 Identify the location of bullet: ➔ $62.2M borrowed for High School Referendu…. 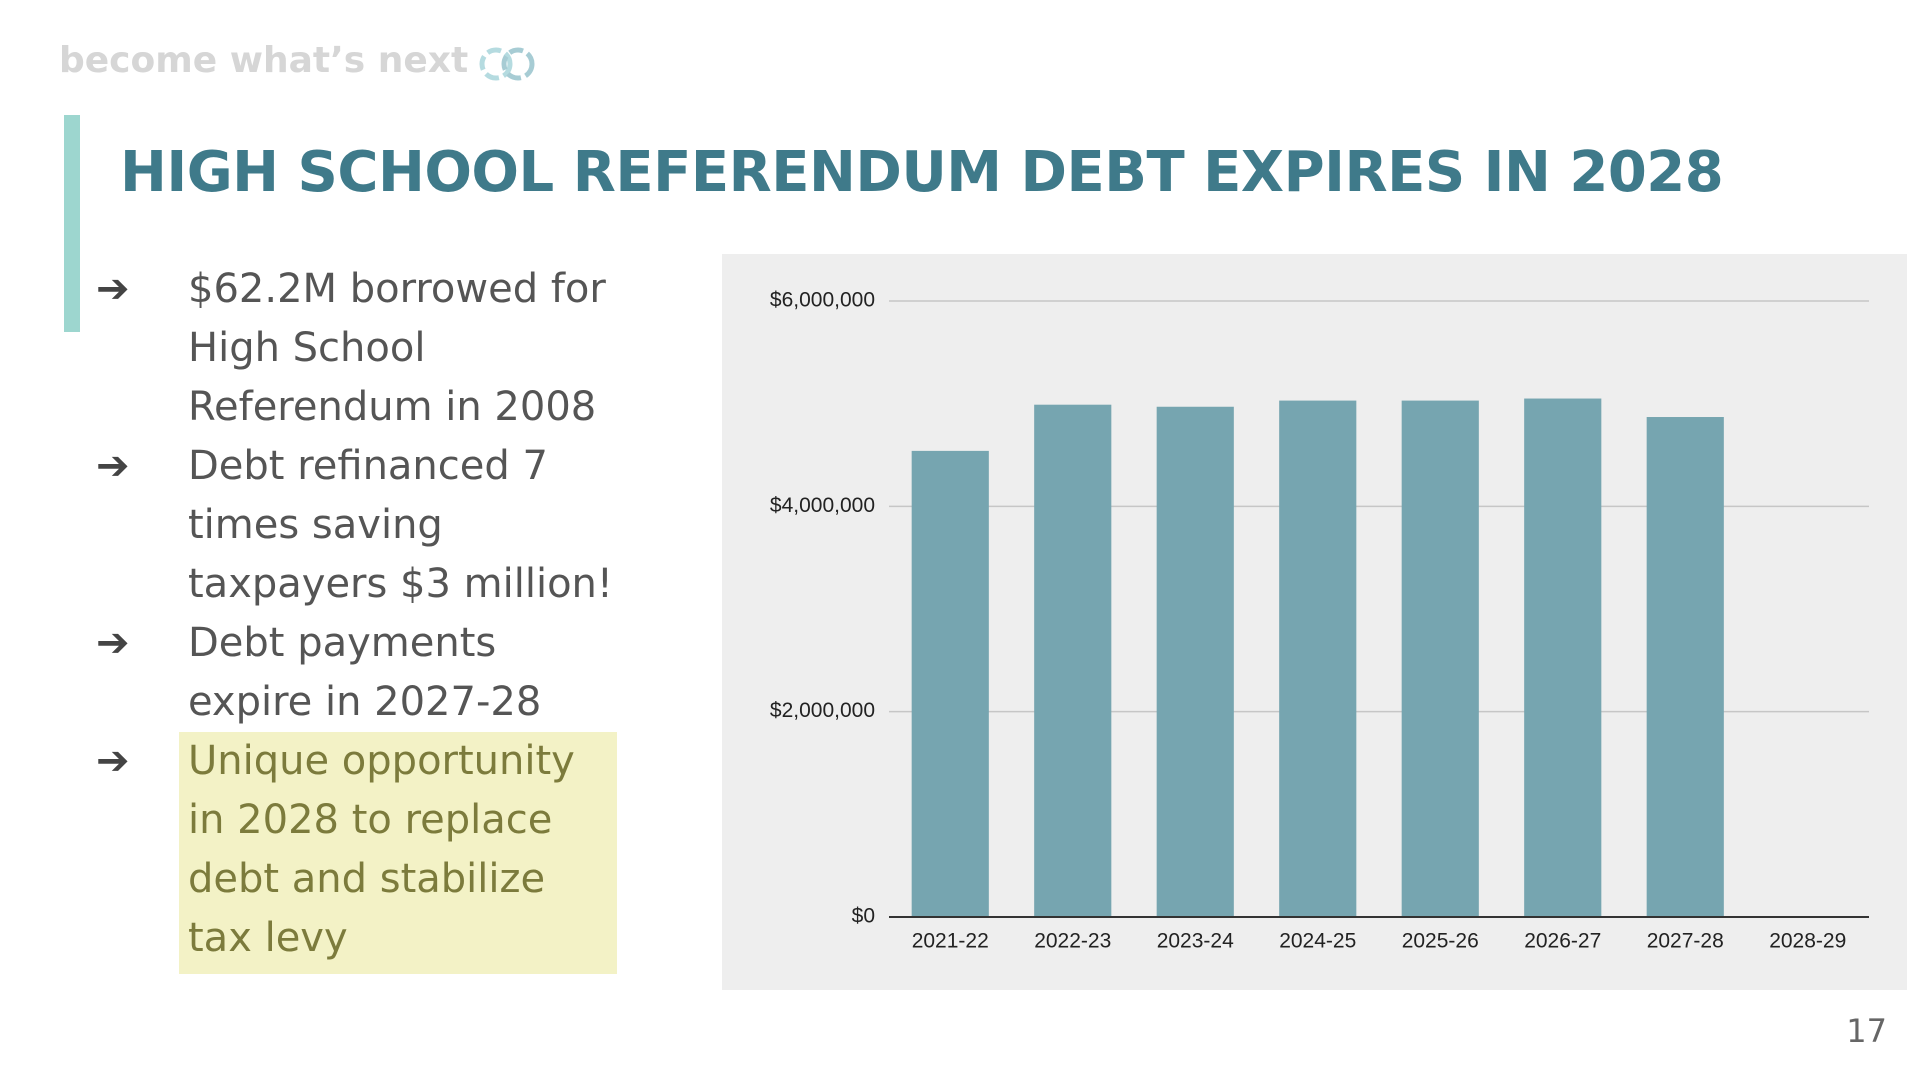
(356, 348).